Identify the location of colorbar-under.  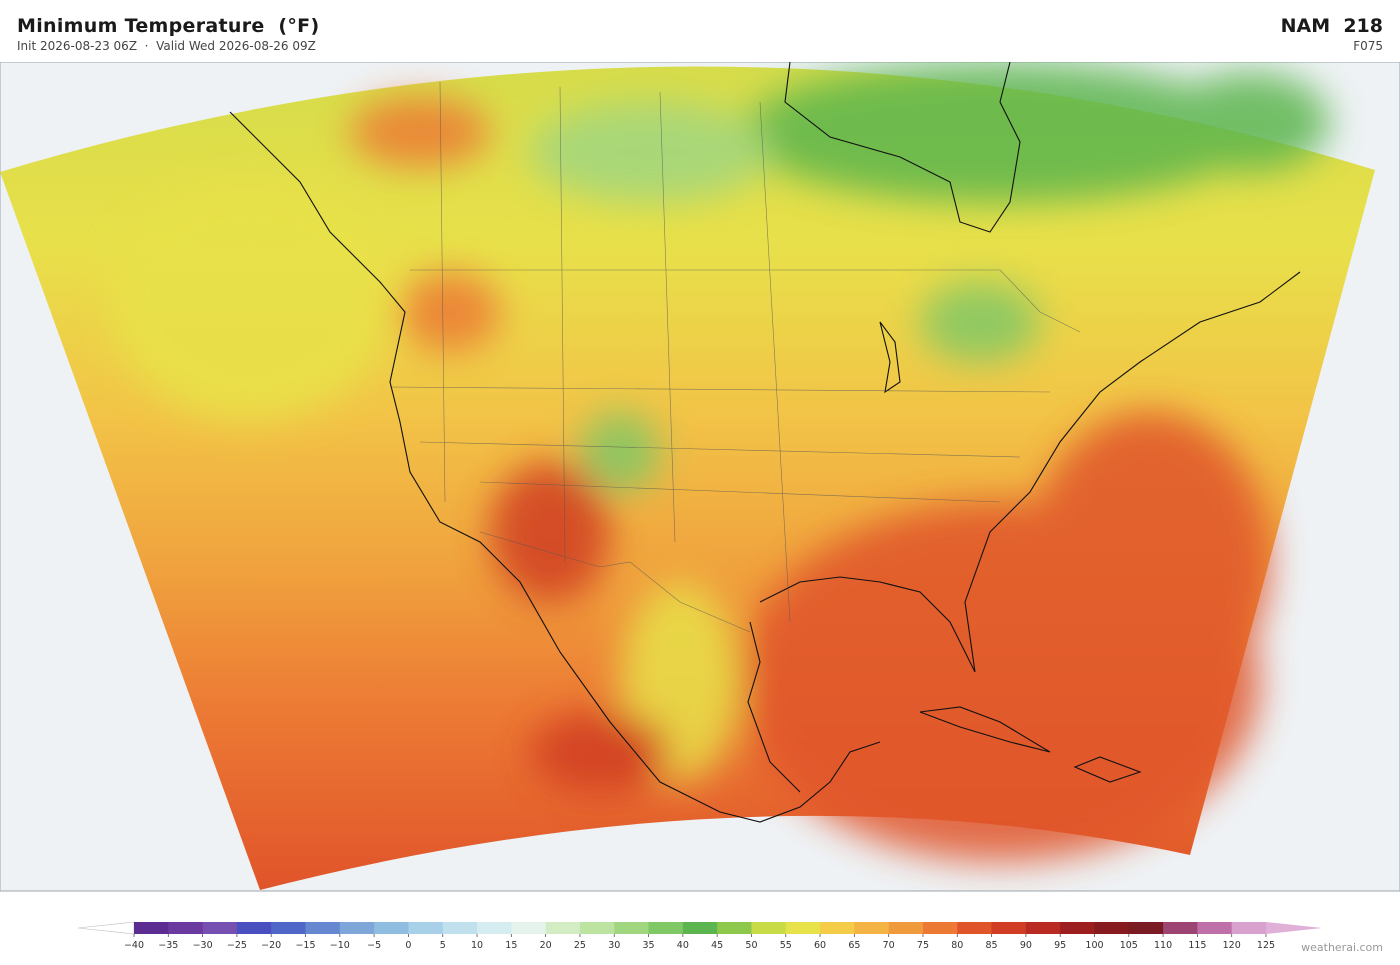
(106, 928).